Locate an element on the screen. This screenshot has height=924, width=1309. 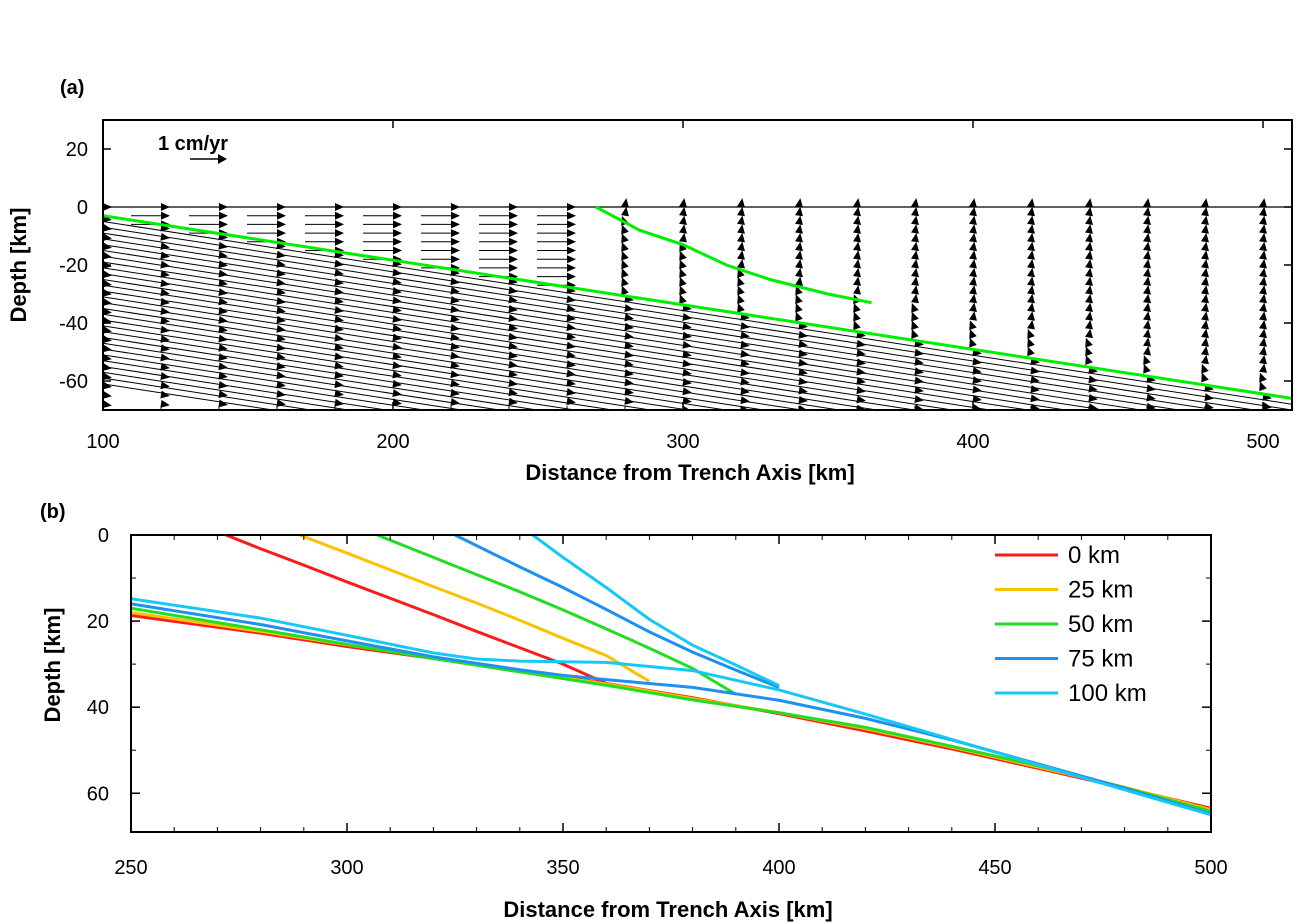
x-tick-label: 400 is located at coordinates (972, 442).